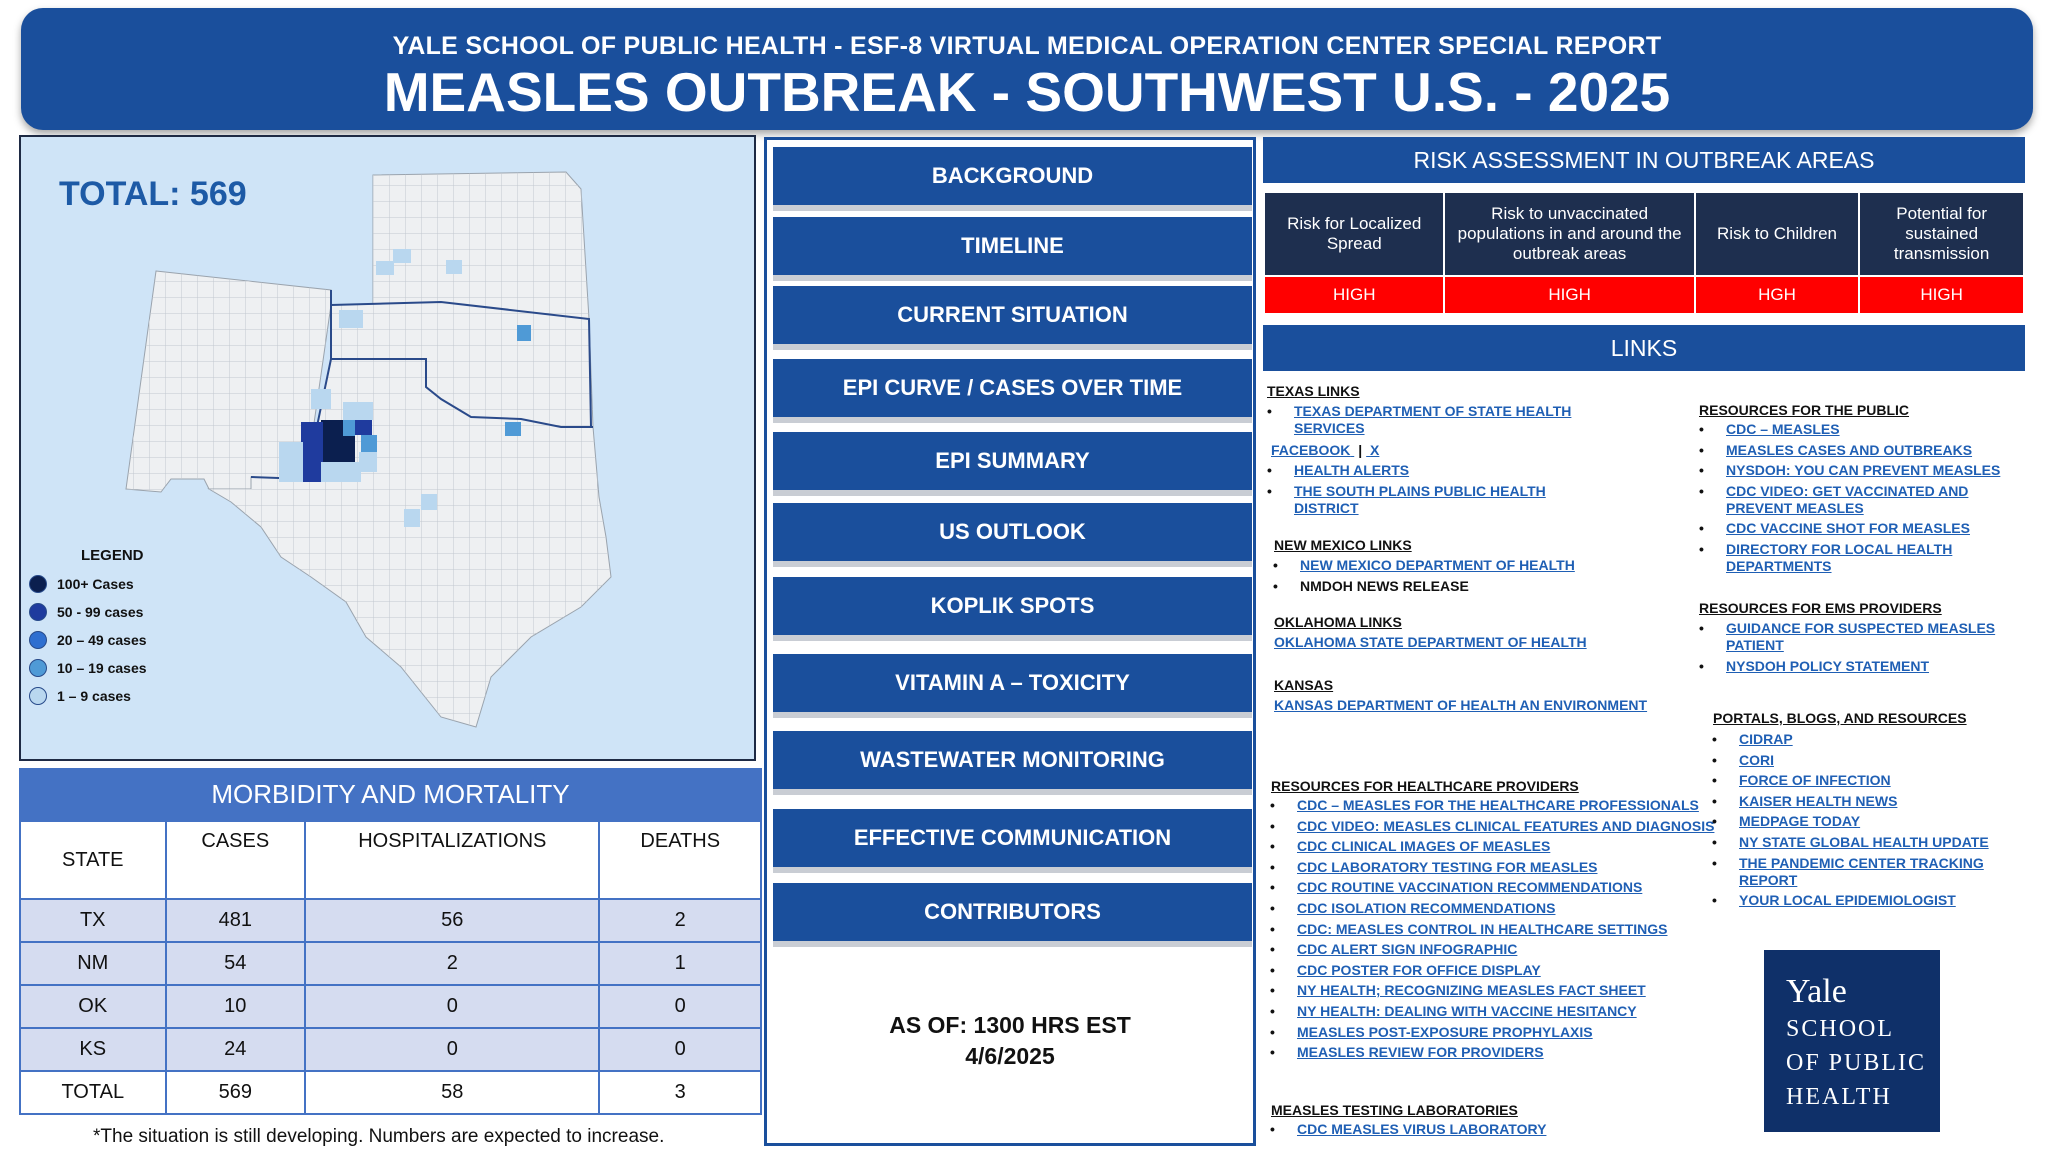  I want to click on link-provider: CDC ISOLATION RECOMMENDATIONS, so click(1491, 908).